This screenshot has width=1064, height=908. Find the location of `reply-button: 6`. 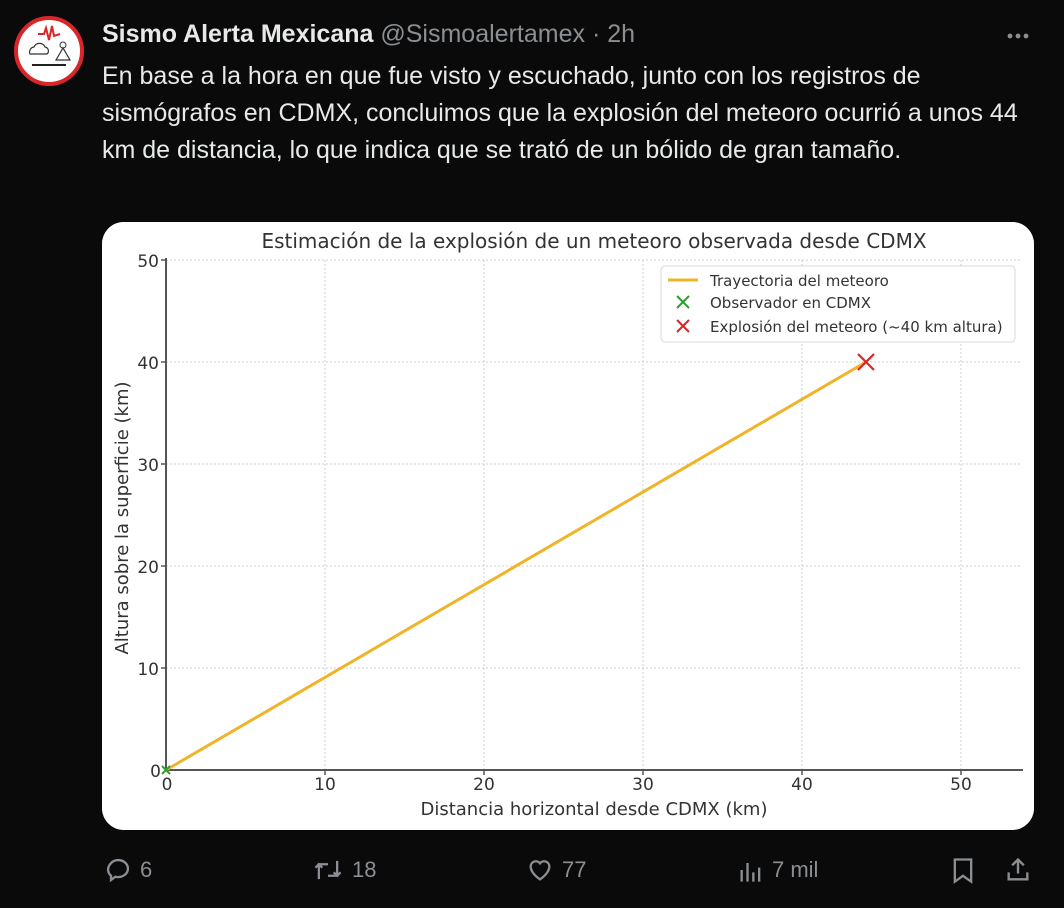

reply-button: 6 is located at coordinates (128, 870).